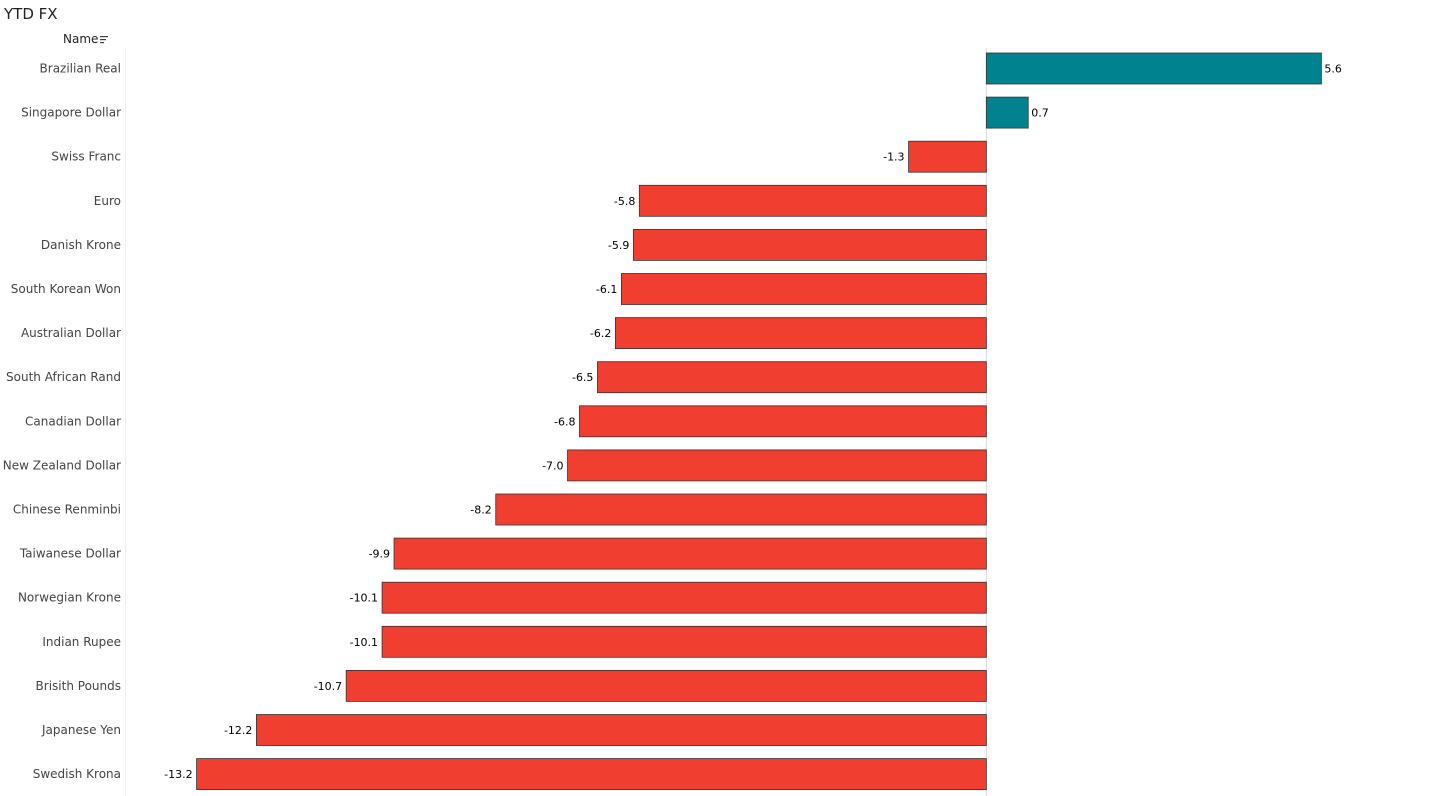 The height and width of the screenshot is (796, 1456). Describe the element at coordinates (77, 774) in the screenshot. I see `category-label: Swedish Krona` at that location.